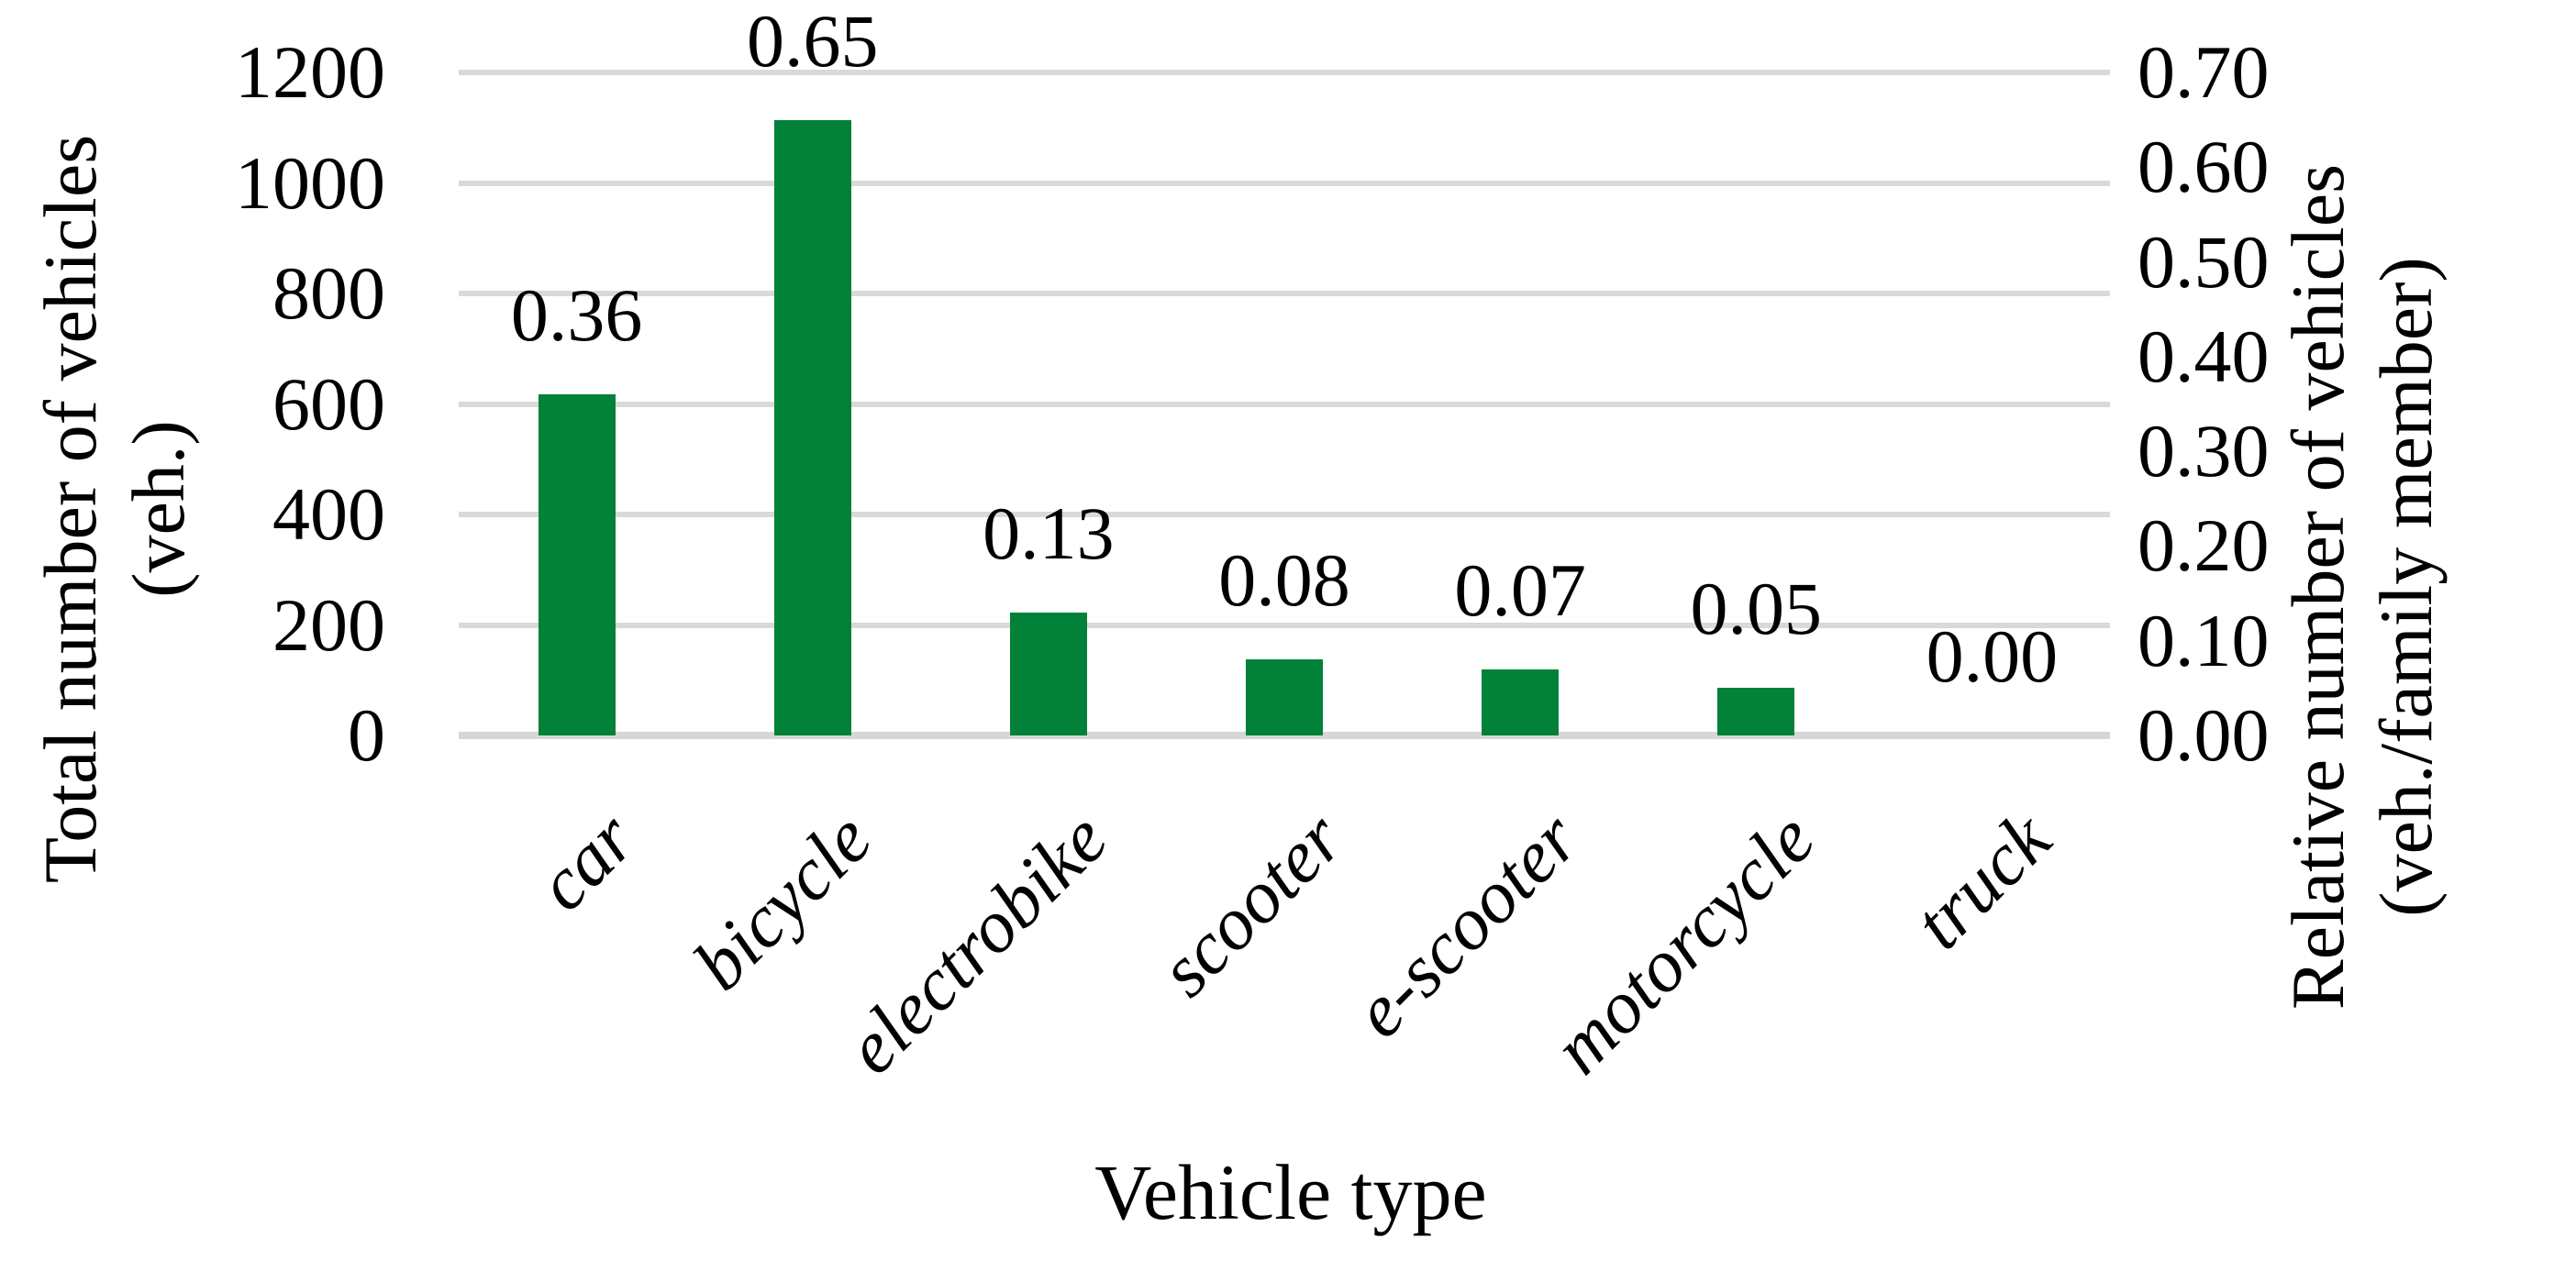 This screenshot has height=1271, width=2576. What do you see at coordinates (2203, 356) in the screenshot?
I see `y-right-tick-label-0.40: 0.40` at bounding box center [2203, 356].